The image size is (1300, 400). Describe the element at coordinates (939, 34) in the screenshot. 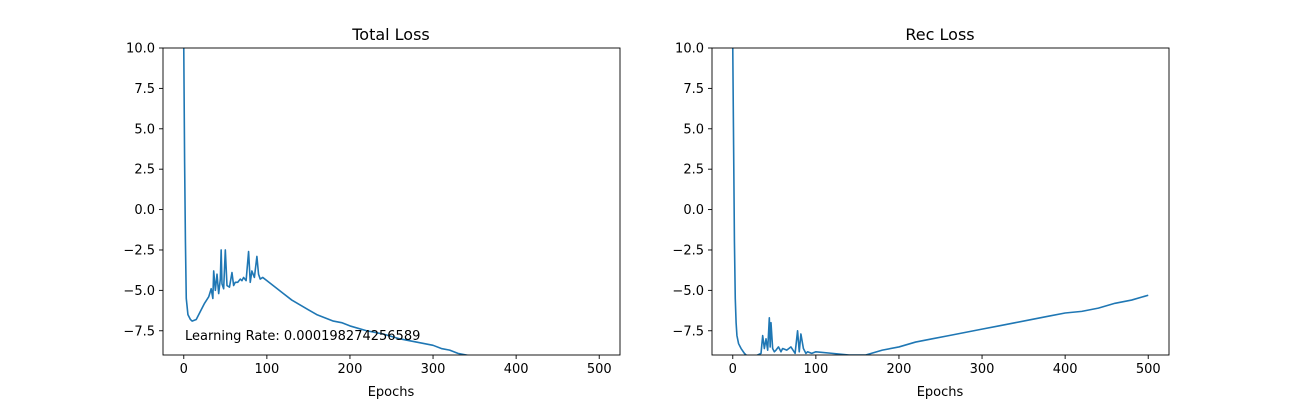

I see `chart-title: Rec Loss` at that location.